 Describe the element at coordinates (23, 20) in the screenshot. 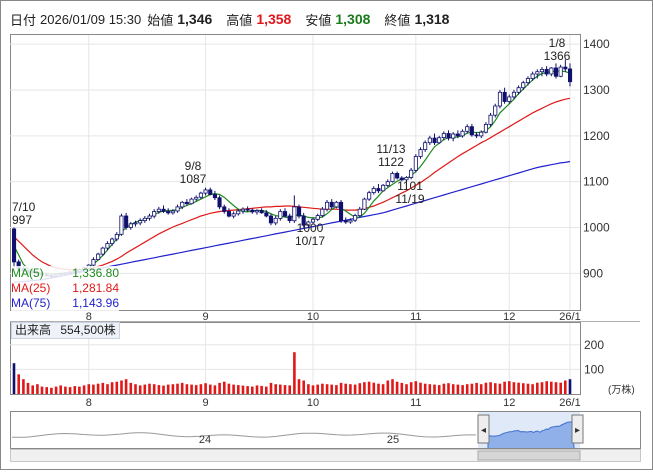

I see `date-label: 日付` at that location.